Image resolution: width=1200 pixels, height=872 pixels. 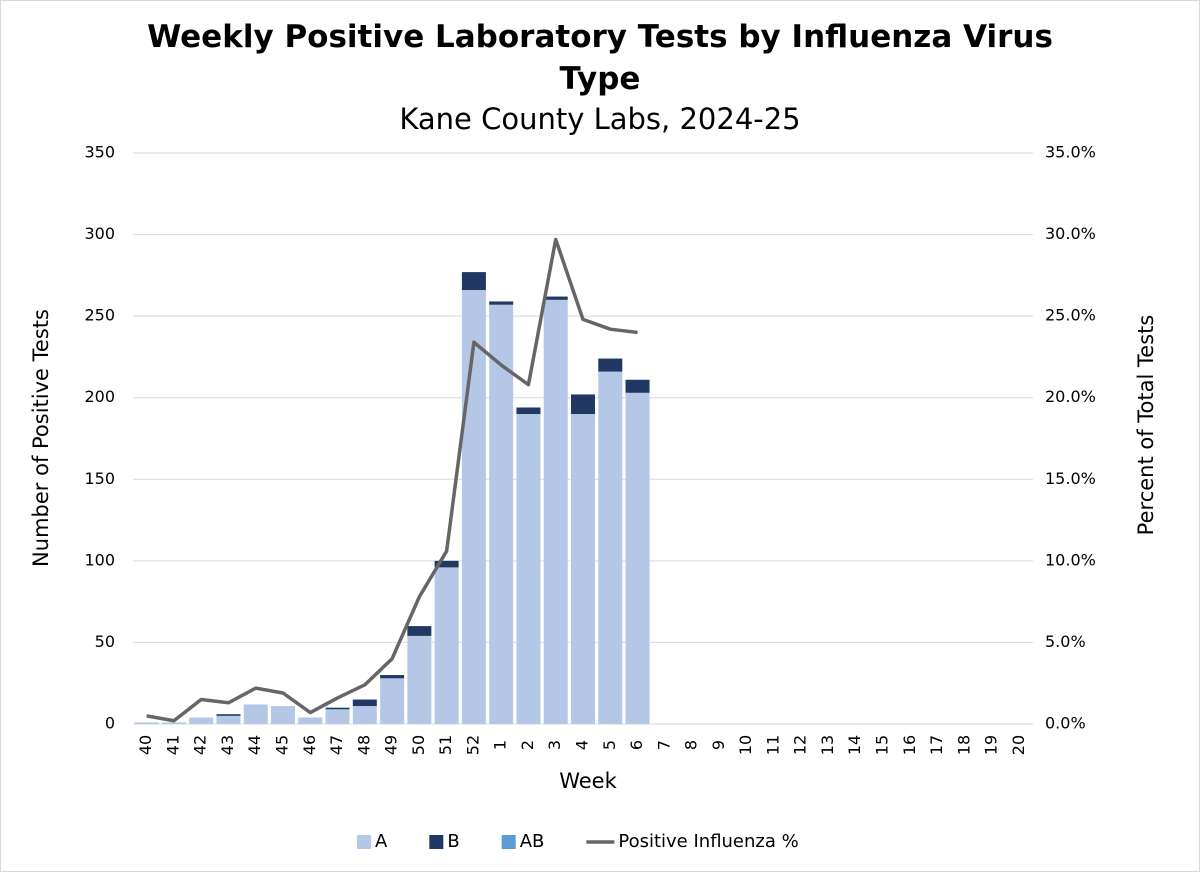 I want to click on y2-tick-label: 25.0%, so click(x=1070, y=315).